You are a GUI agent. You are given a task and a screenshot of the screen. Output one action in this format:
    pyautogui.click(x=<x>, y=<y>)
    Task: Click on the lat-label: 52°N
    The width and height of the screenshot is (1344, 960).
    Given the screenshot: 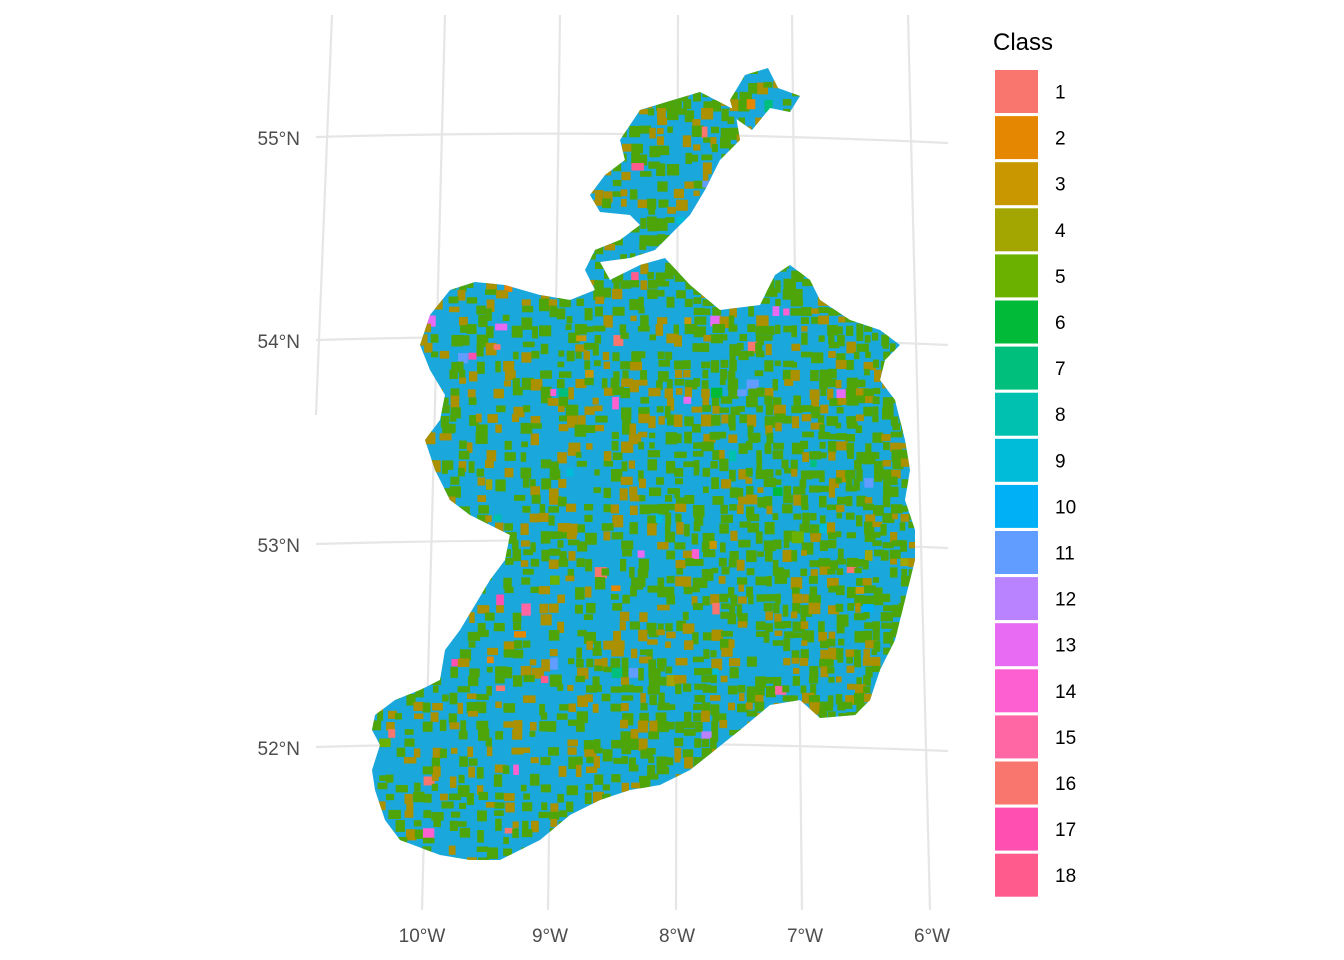 What is the action you would take?
    pyautogui.click(x=279, y=749)
    